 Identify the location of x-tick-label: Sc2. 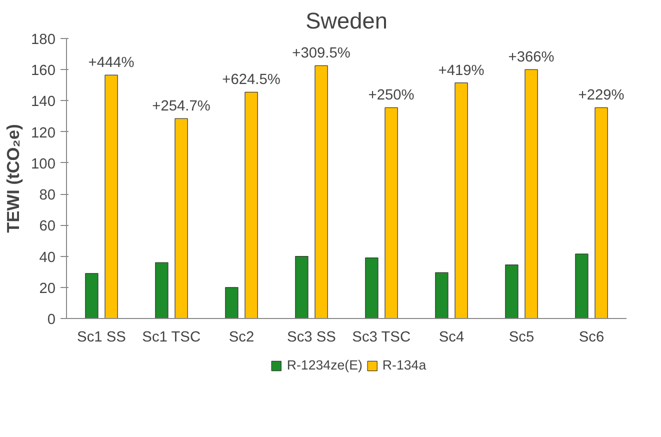
(241, 338).